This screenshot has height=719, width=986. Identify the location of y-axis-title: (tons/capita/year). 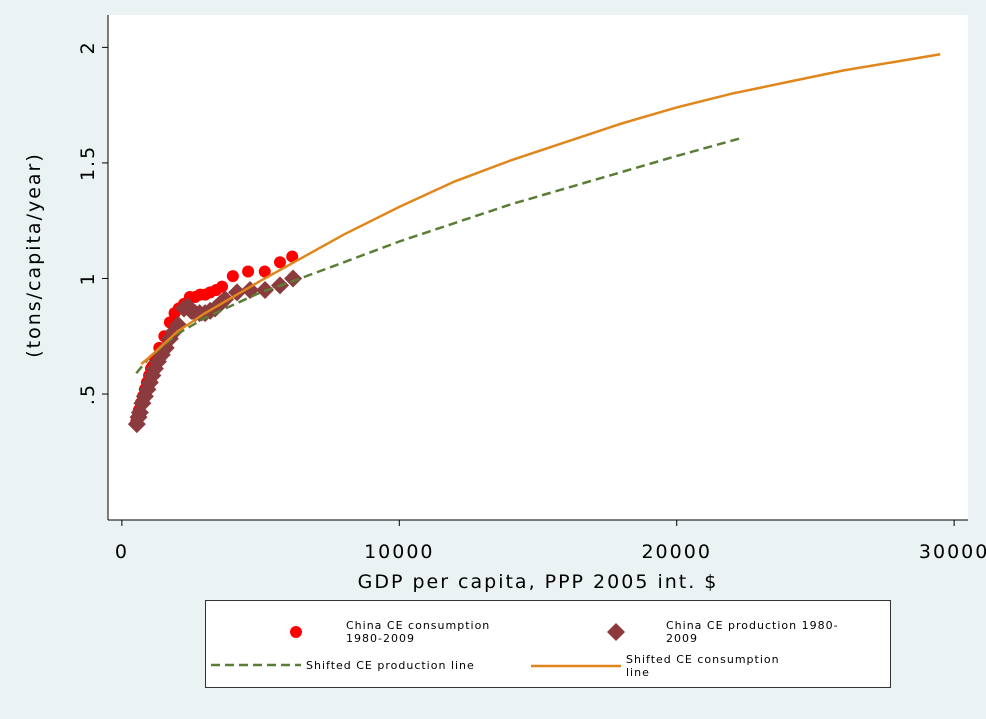
(34, 255).